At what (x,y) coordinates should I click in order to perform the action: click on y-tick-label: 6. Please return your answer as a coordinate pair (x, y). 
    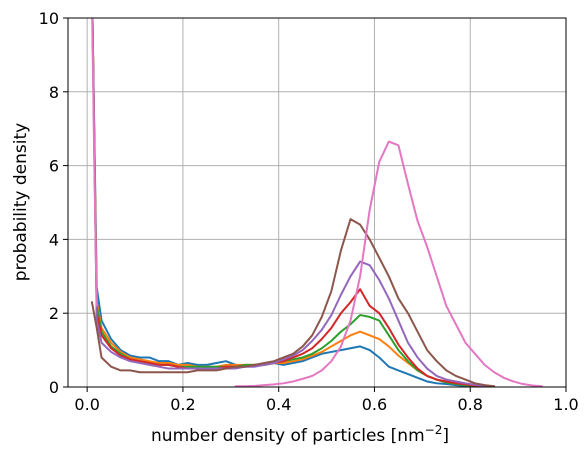
    Looking at the image, I should click on (54, 166).